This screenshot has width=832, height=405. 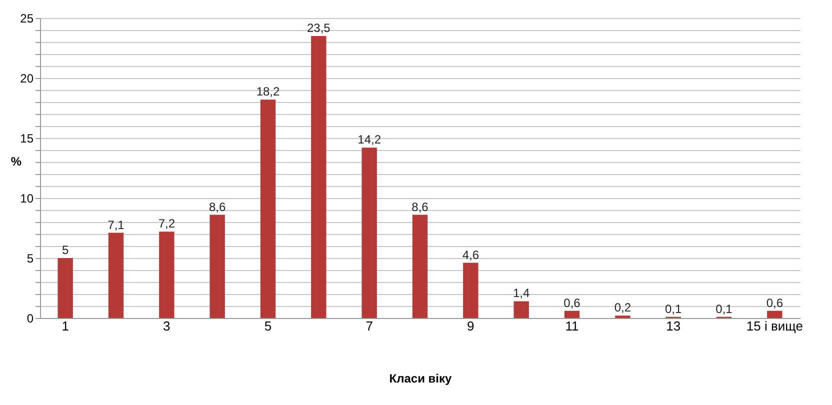 What do you see at coordinates (27, 199) in the screenshot?
I see `y-tick-label: 10` at bounding box center [27, 199].